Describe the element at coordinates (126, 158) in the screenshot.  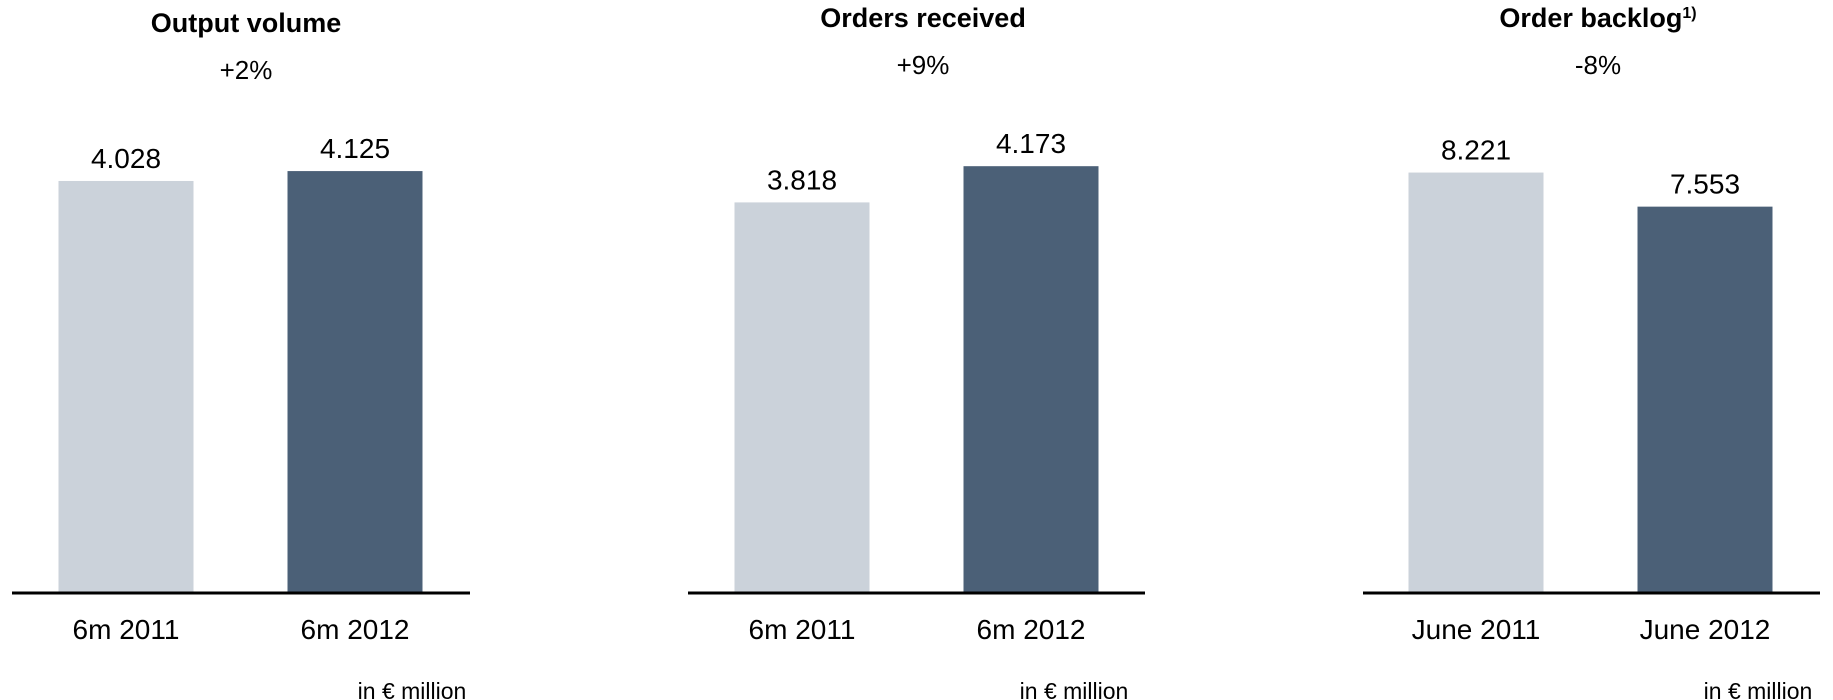
I see `bar-value-label: 4.028` at that location.